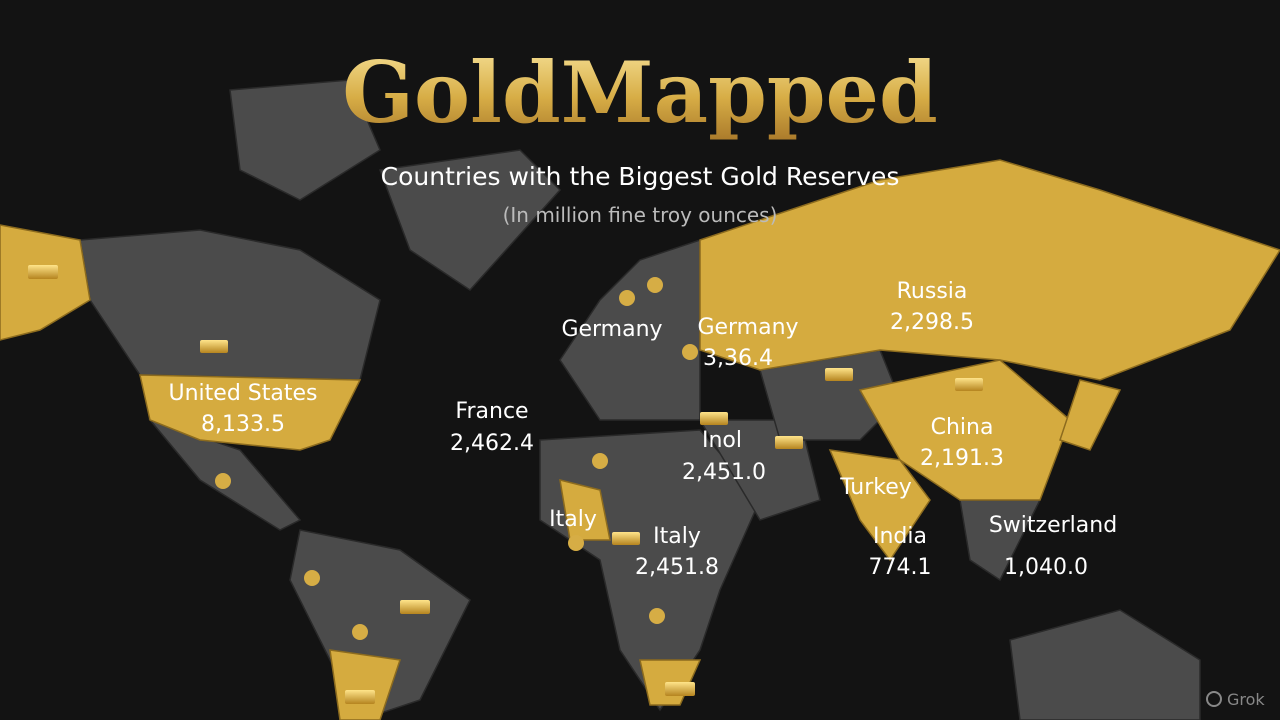 Image resolution: width=1280 pixels, height=720 pixels. Describe the element at coordinates (932, 322) in the screenshot. I see `country-value: 2,298.5` at that location.